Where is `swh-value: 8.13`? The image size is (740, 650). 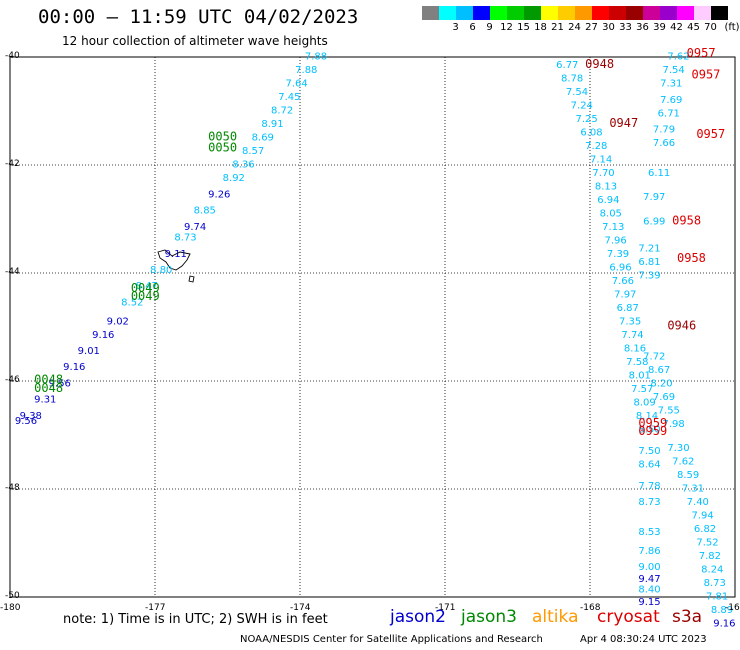
swh-value: 8.13 is located at coordinates (606, 186).